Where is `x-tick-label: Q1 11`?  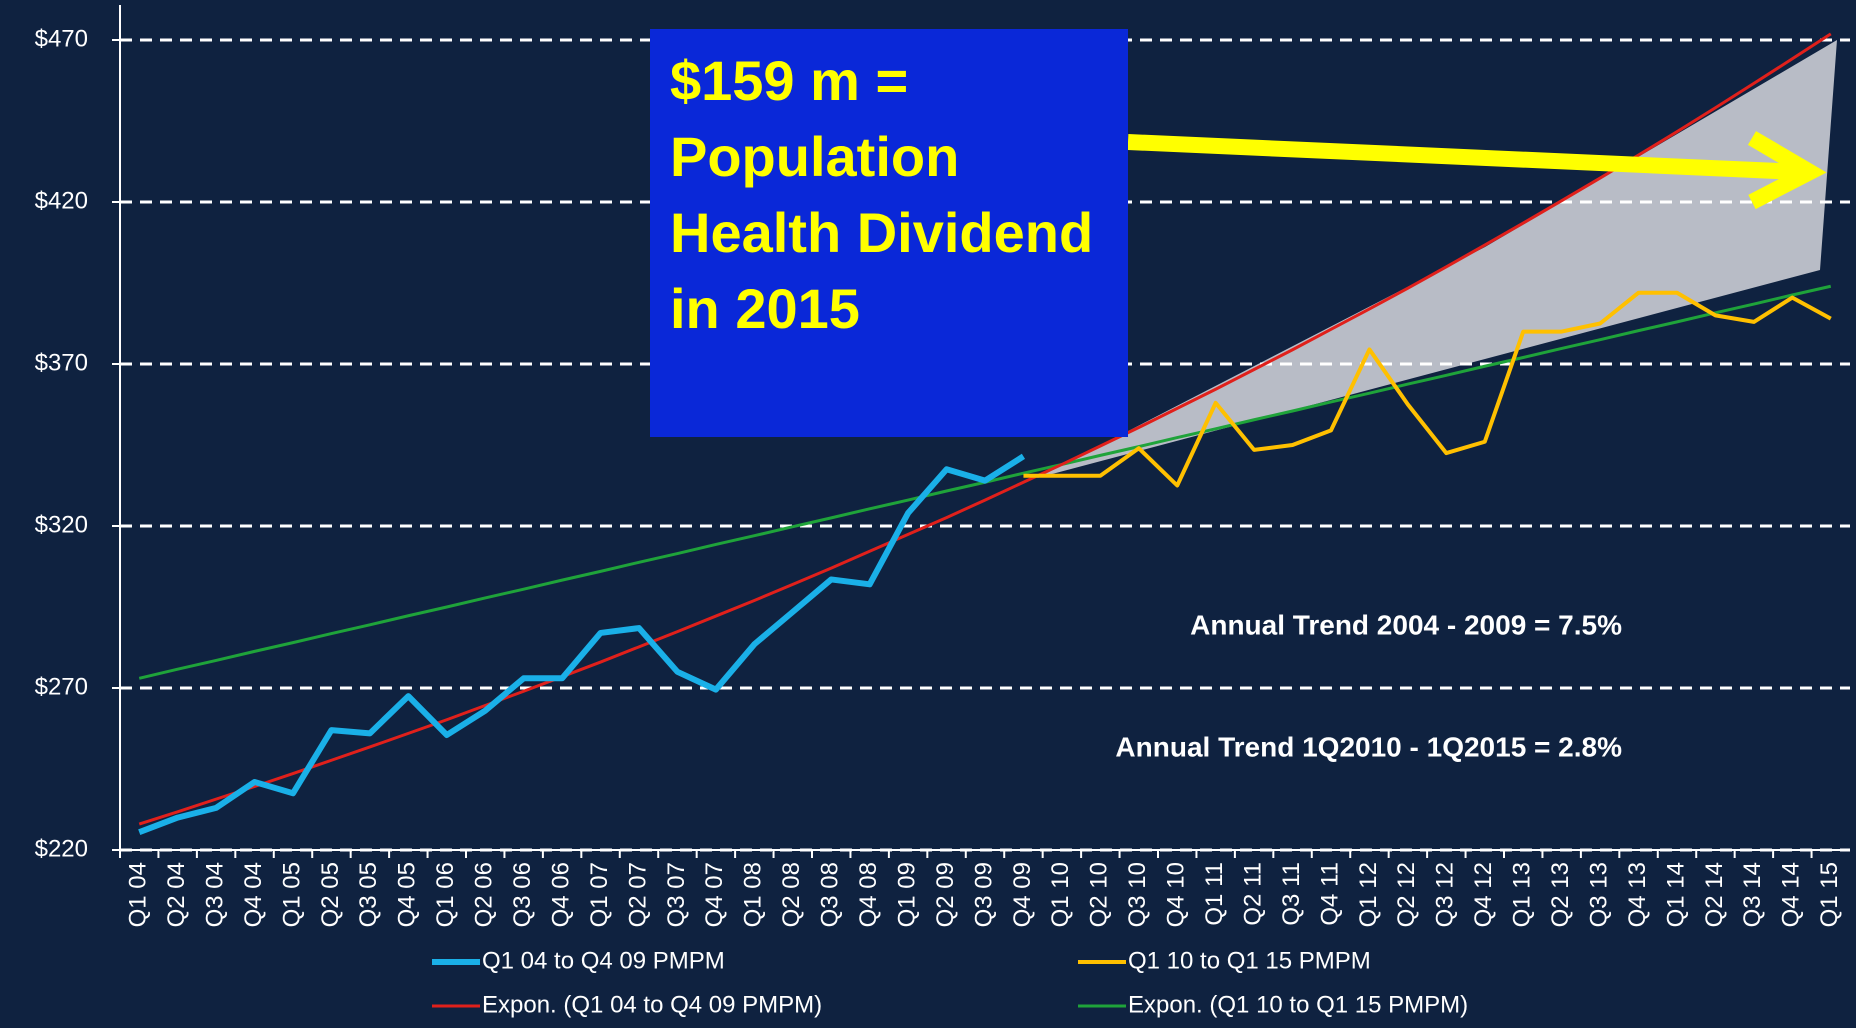 x-tick-label: Q1 11 is located at coordinates (1214, 894).